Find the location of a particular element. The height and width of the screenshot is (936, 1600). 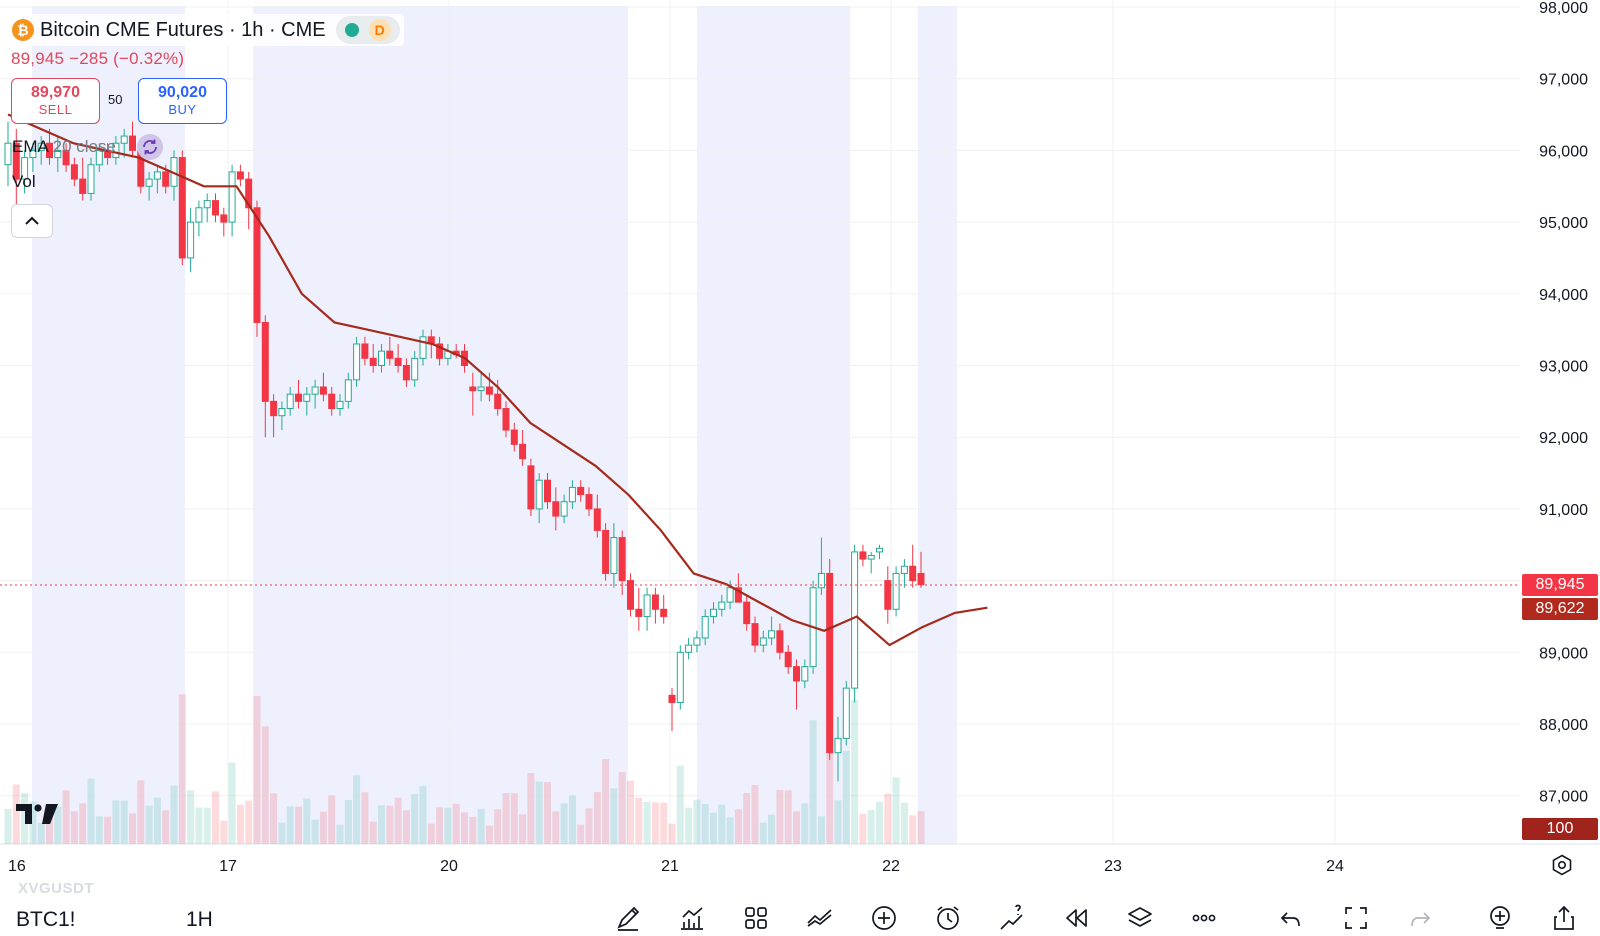

ideas-icon is located at coordinates (1012, 918).